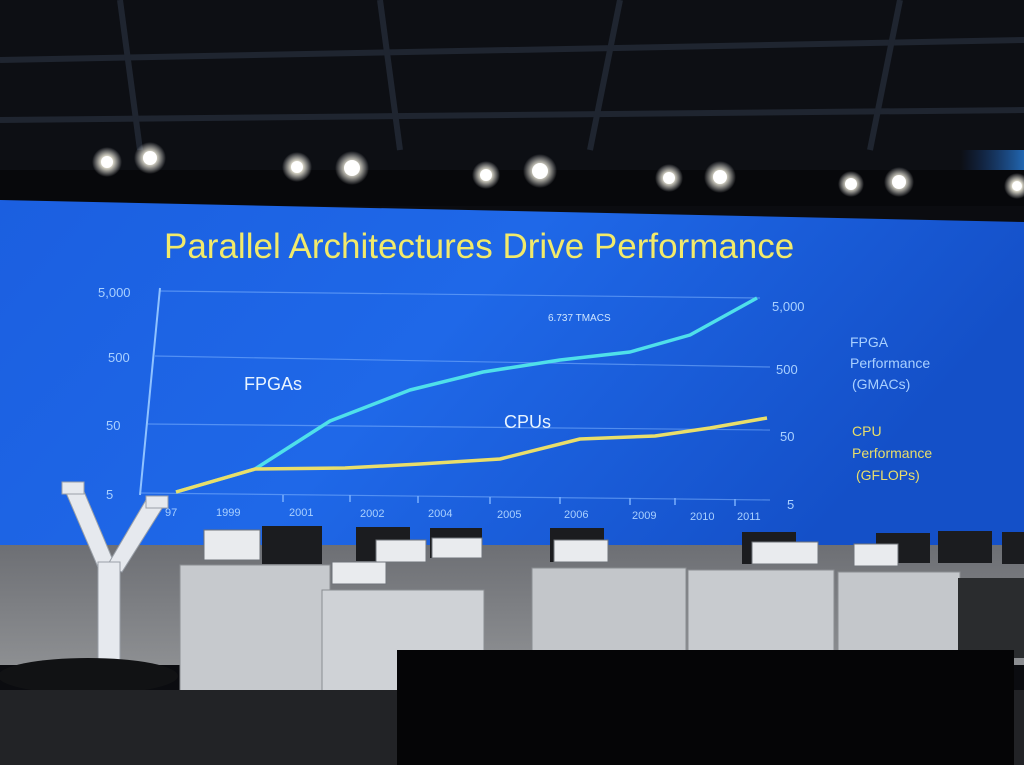 This screenshot has width=1024, height=765. What do you see at coordinates (644, 516) in the screenshot?
I see `year-label: 2009` at bounding box center [644, 516].